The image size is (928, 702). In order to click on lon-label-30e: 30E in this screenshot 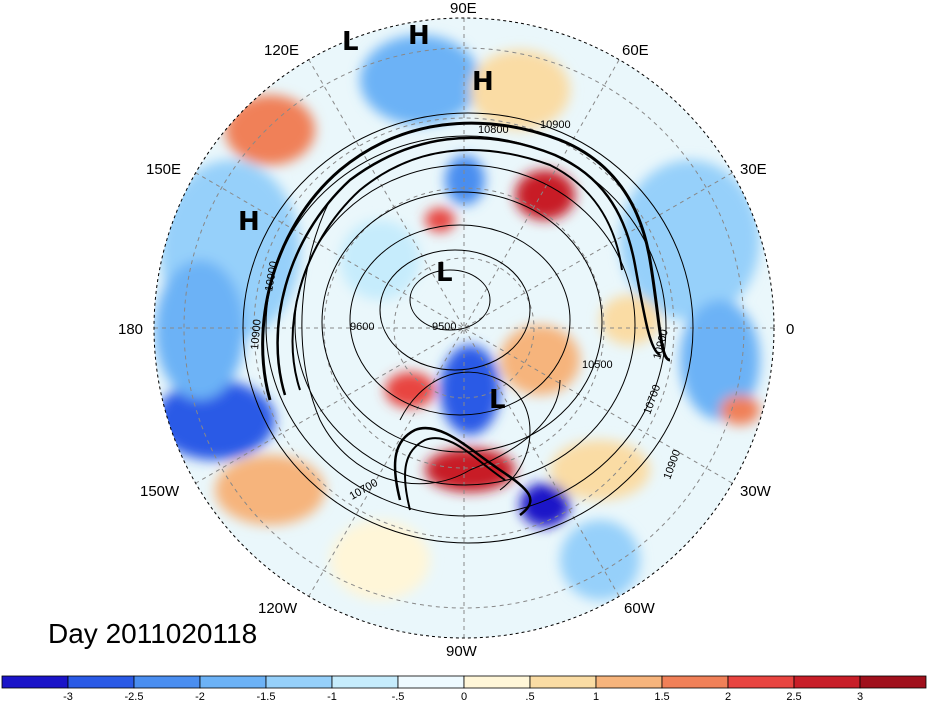, I will do `click(753, 169)`.